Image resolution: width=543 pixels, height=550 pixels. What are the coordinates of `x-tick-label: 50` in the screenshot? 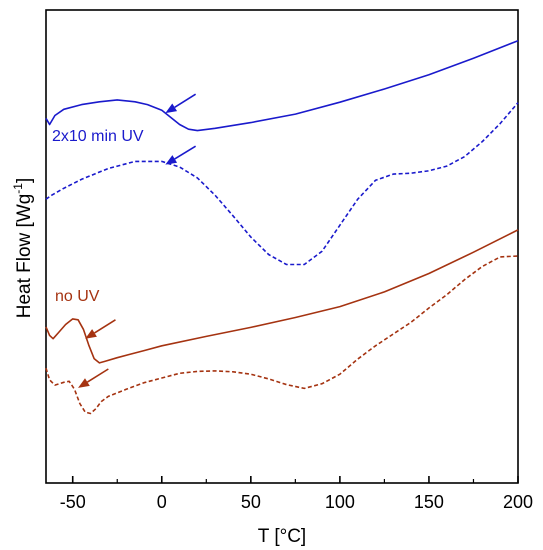 It's located at (251, 502).